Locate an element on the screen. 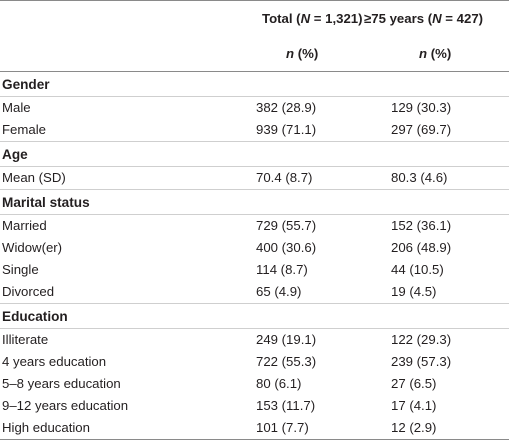 The image size is (509, 440). subheader-older-n: n is located at coordinates (423, 54).